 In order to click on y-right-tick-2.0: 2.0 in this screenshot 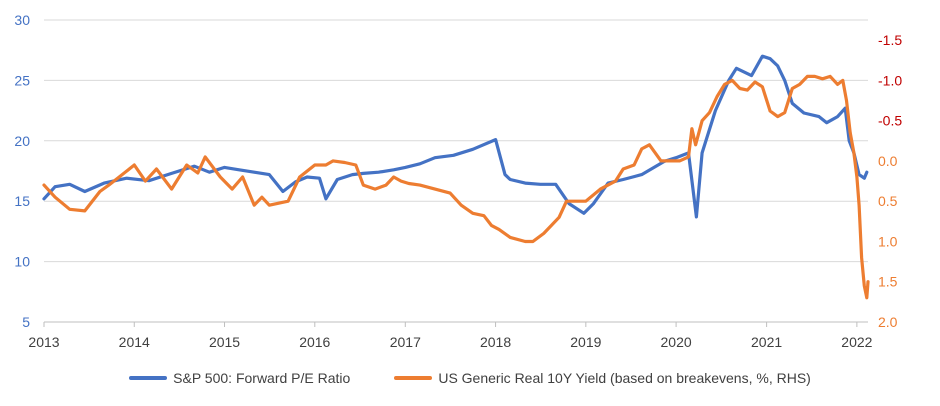, I will do `click(888, 322)`.